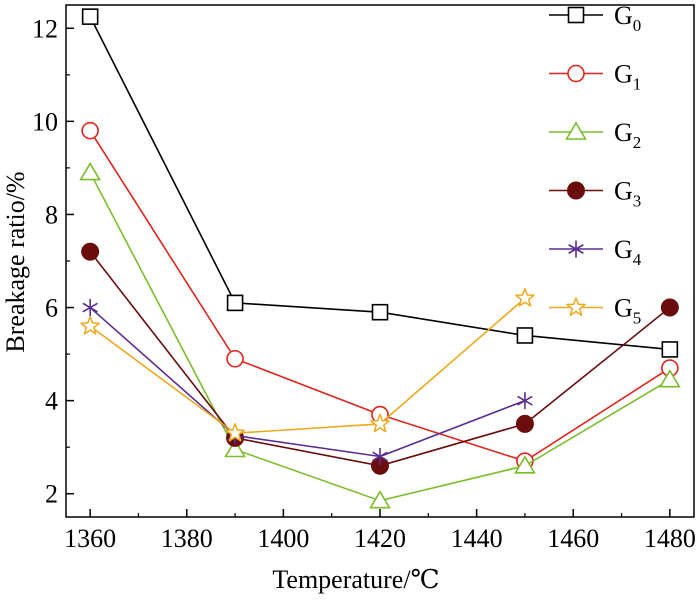  Describe the element at coordinates (637, 84) in the screenshot. I see `legend-label-subscript: 1` at that location.